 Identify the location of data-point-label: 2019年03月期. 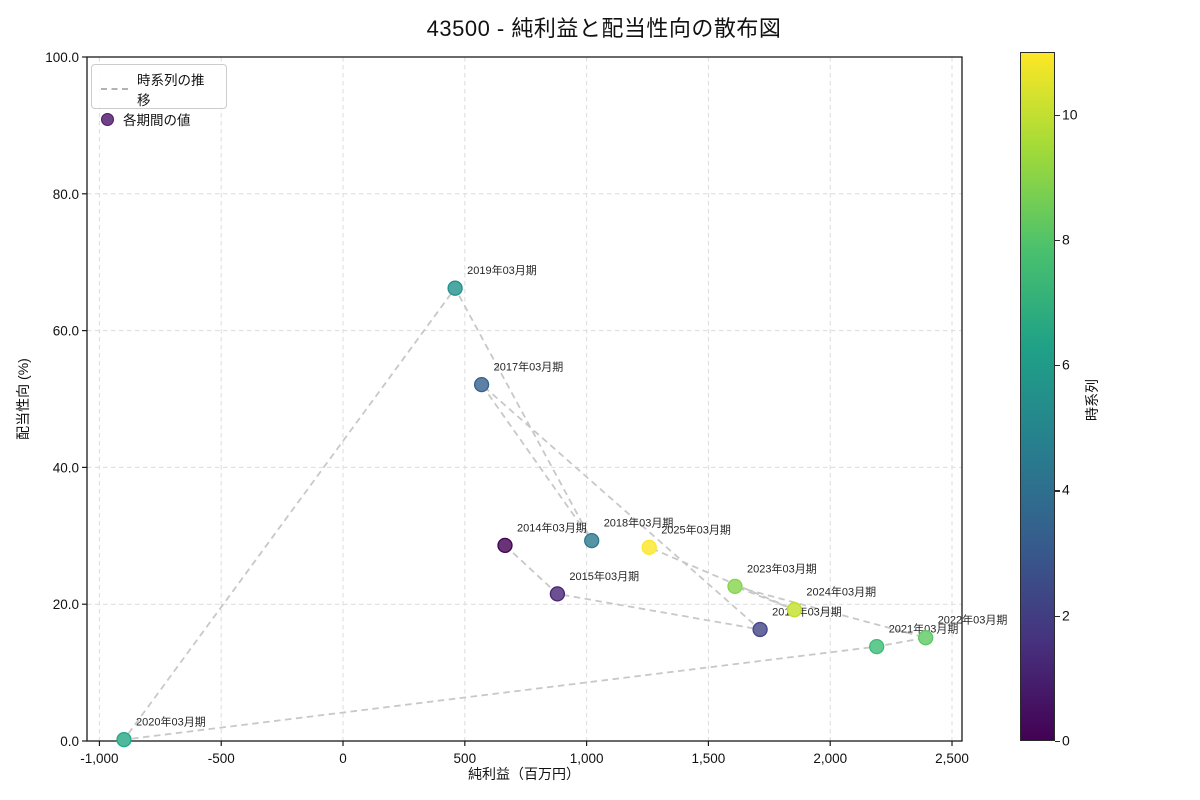
(502, 270).